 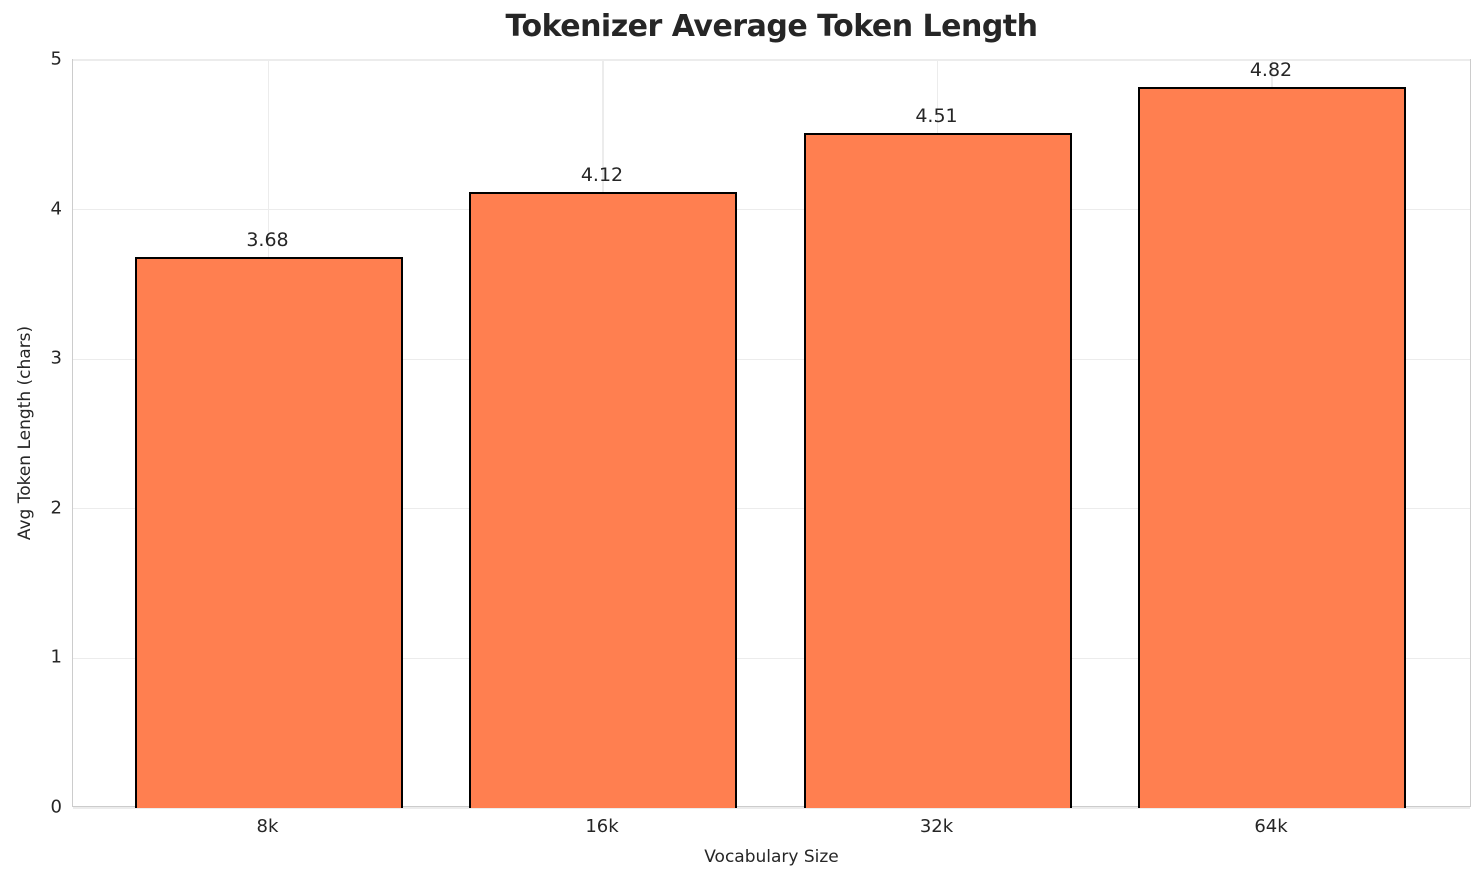 What do you see at coordinates (936, 116) in the screenshot?
I see `bar-value-label: 4.51` at bounding box center [936, 116].